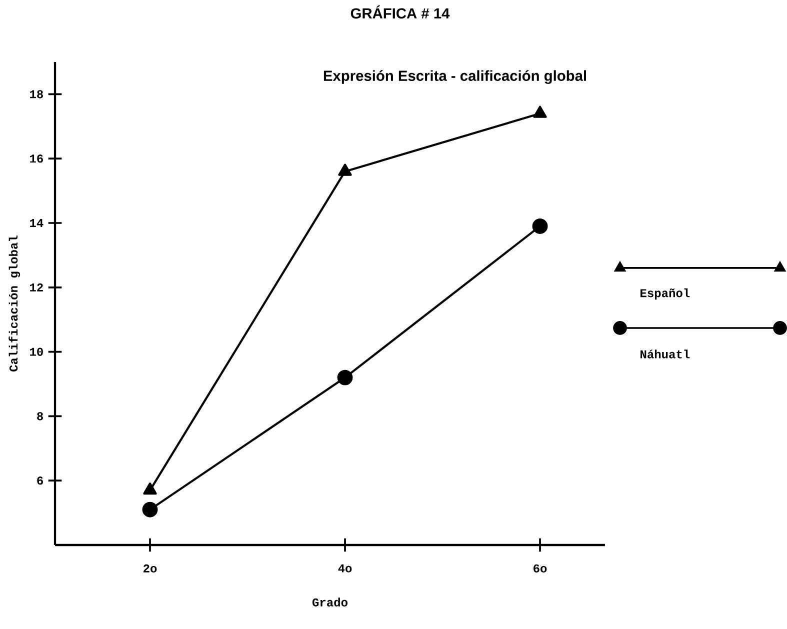  What do you see at coordinates (14, 304) in the screenshot?
I see `y-axis-title: Calificación global` at bounding box center [14, 304].